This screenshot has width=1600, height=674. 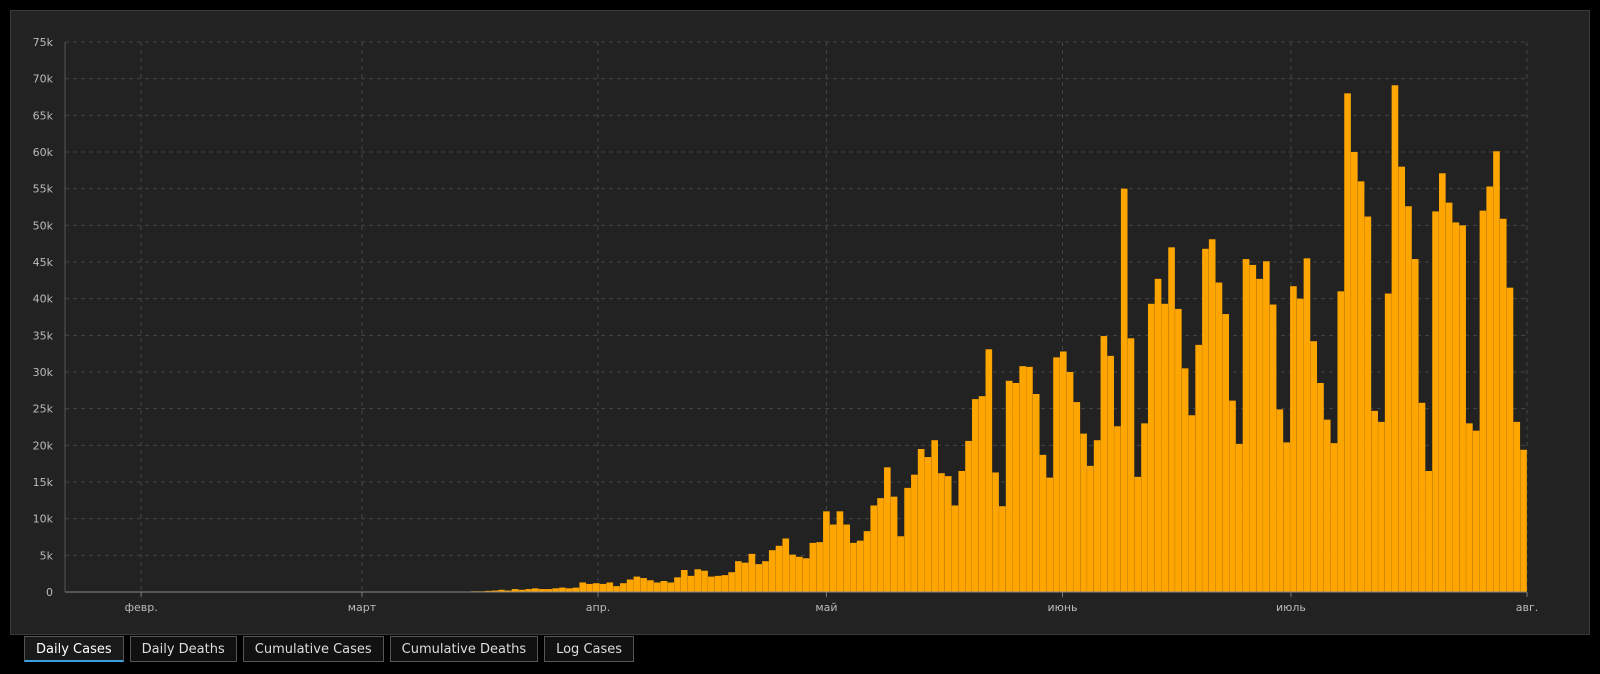 What do you see at coordinates (1527, 607) in the screenshot?
I see `x-tick-label: авг.` at bounding box center [1527, 607].